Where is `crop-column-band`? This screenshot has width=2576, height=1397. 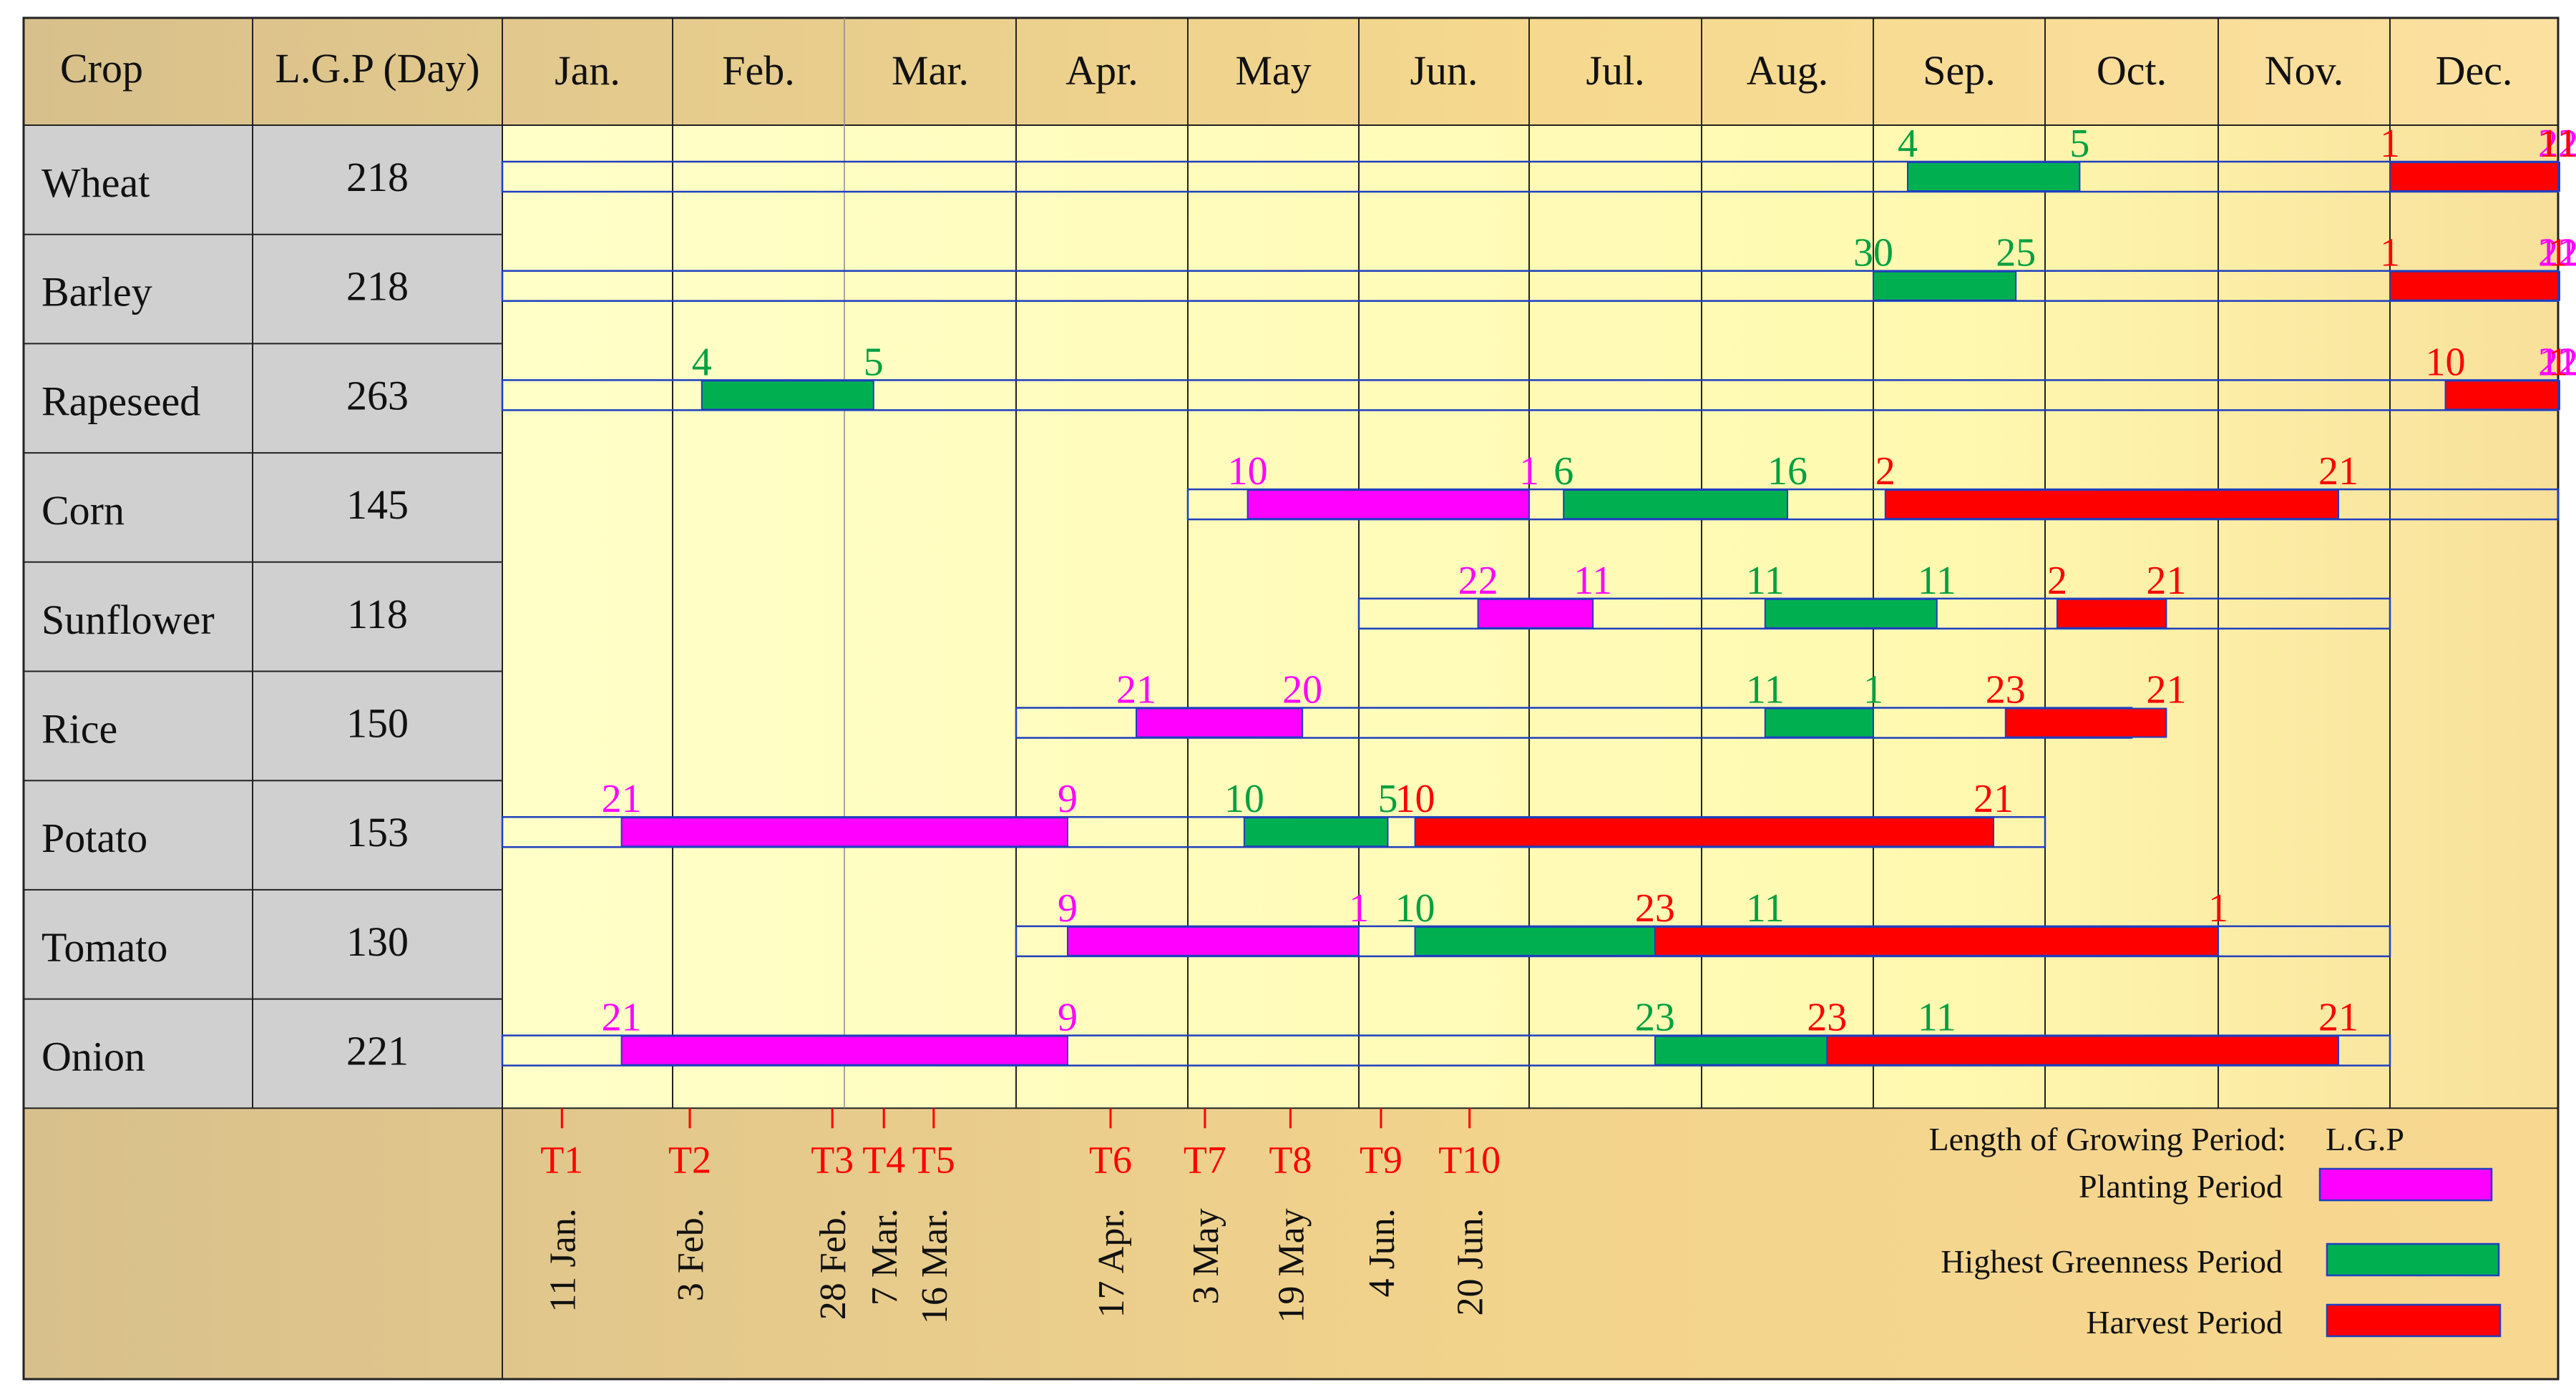
crop-column-band is located at coordinates (263, 617).